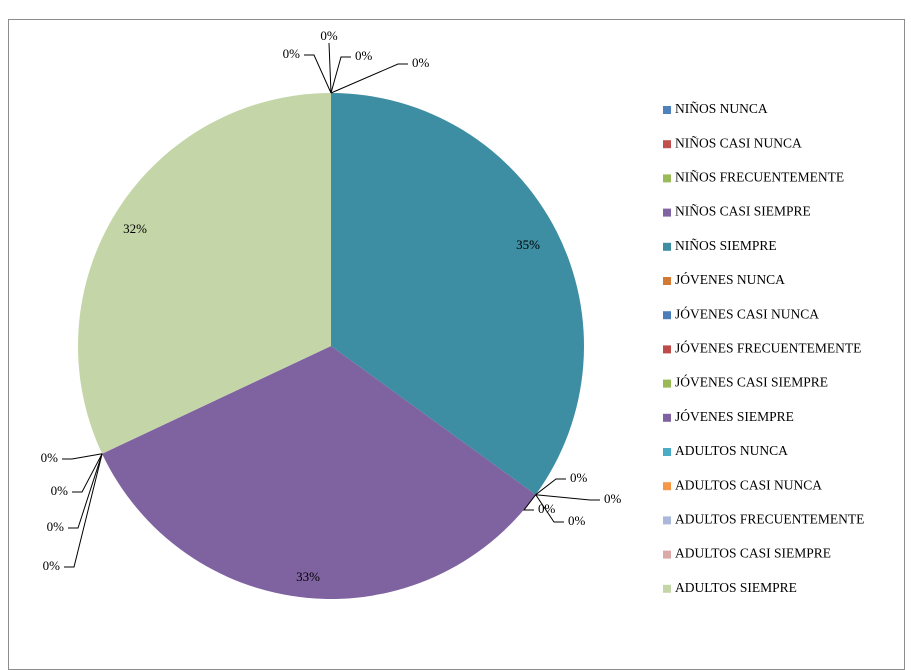 The image size is (911, 670). Describe the element at coordinates (667, 212) in the screenshot. I see `legend-swatch-ninos-casi-siempre` at that location.